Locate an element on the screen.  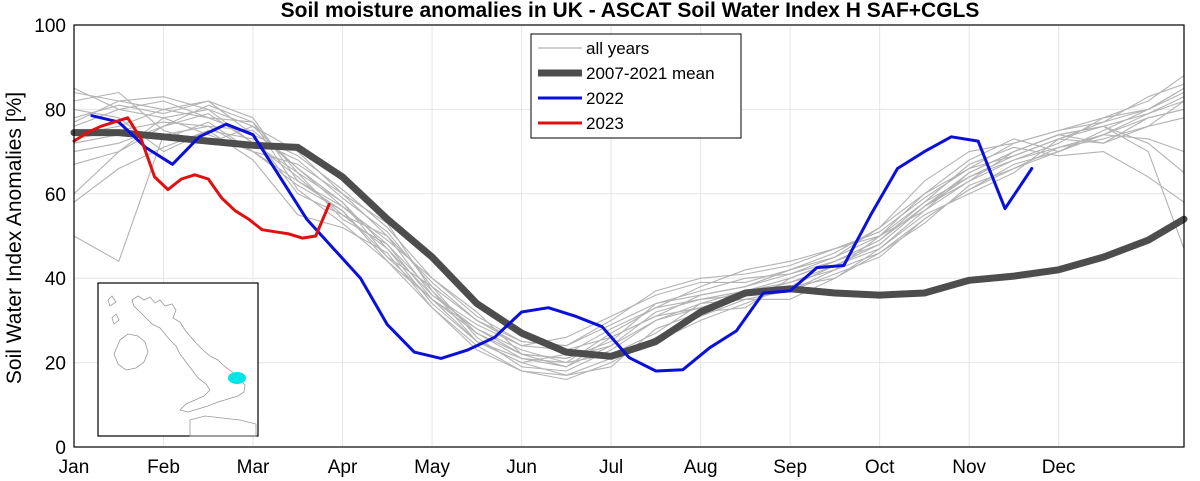
x-tick-label: Apr is located at coordinates (343, 467).